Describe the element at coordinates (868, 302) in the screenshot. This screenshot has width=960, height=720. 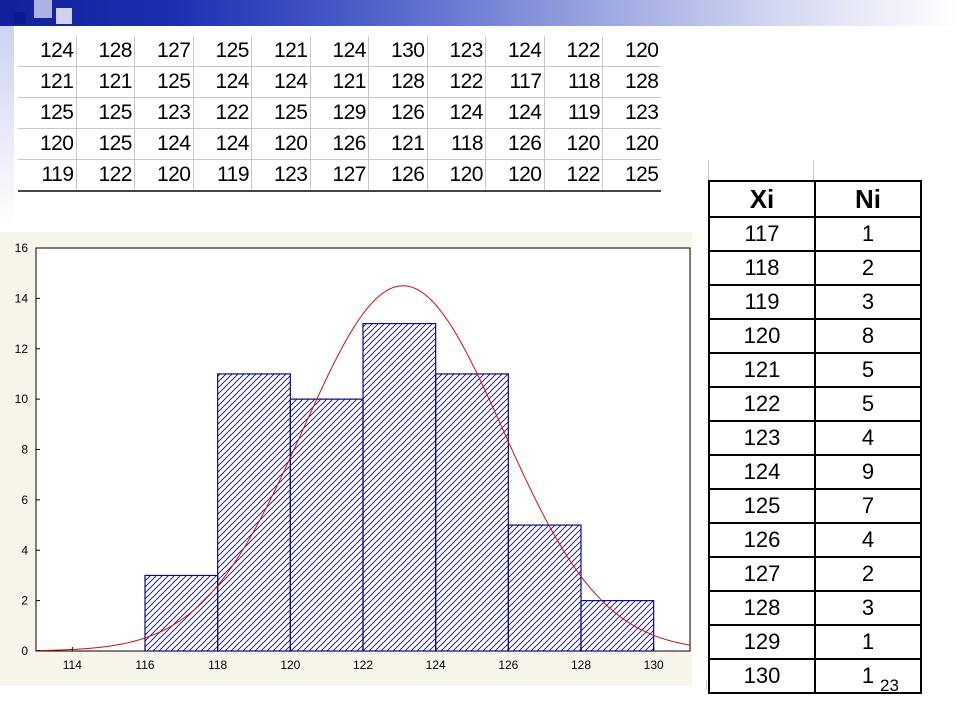
I see `frequency-cell: 3` at that location.